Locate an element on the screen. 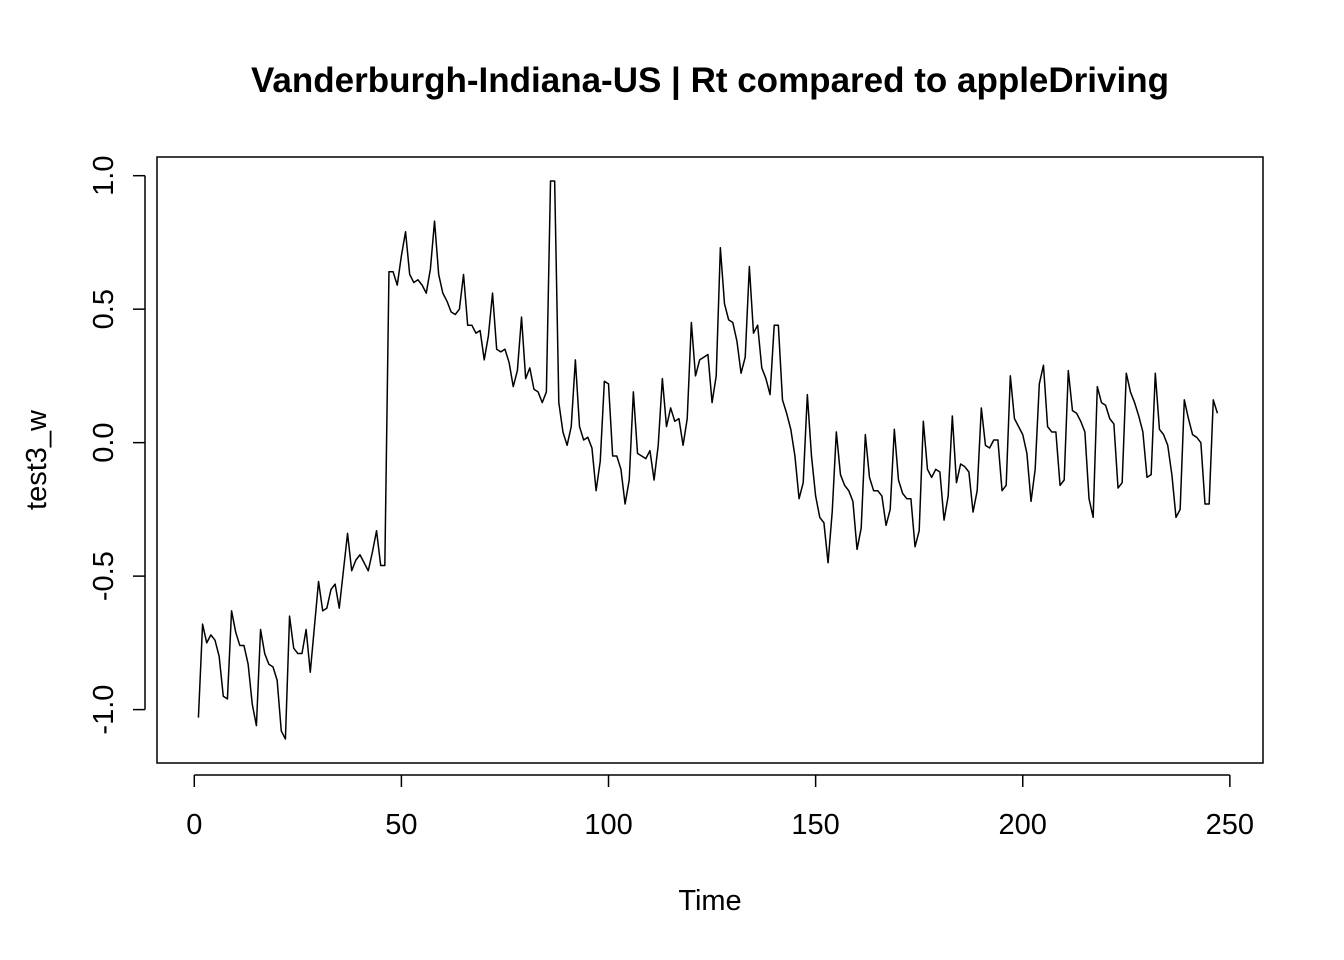 This screenshot has width=1344, height=960. y-tick-label: -1.0 is located at coordinates (104, 710).